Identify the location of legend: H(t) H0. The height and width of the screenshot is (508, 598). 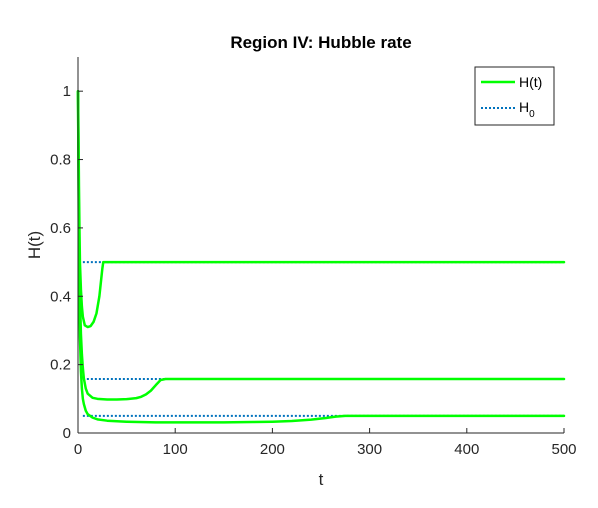
(514, 96).